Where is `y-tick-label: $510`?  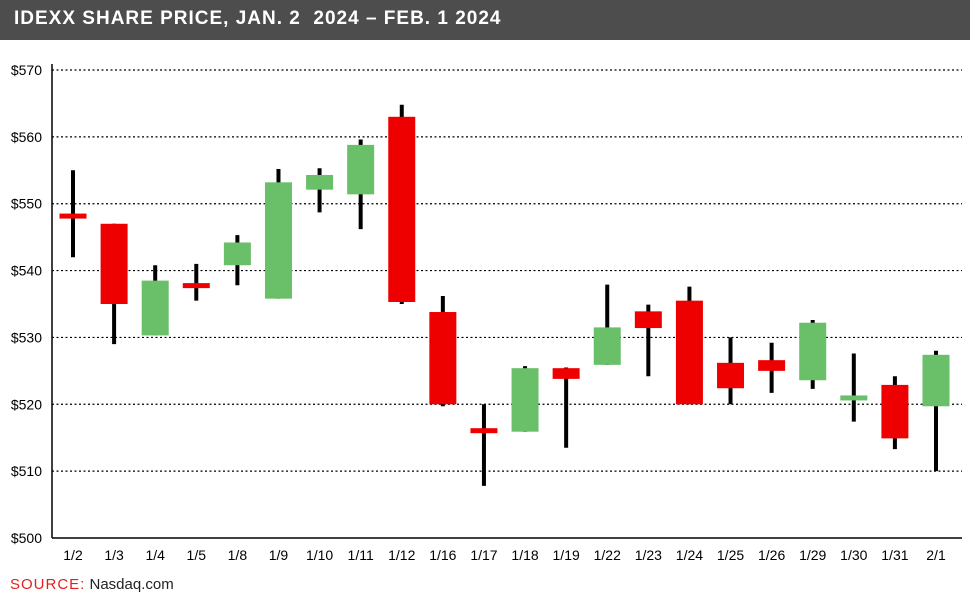 y-tick-label: $510 is located at coordinates (26, 471).